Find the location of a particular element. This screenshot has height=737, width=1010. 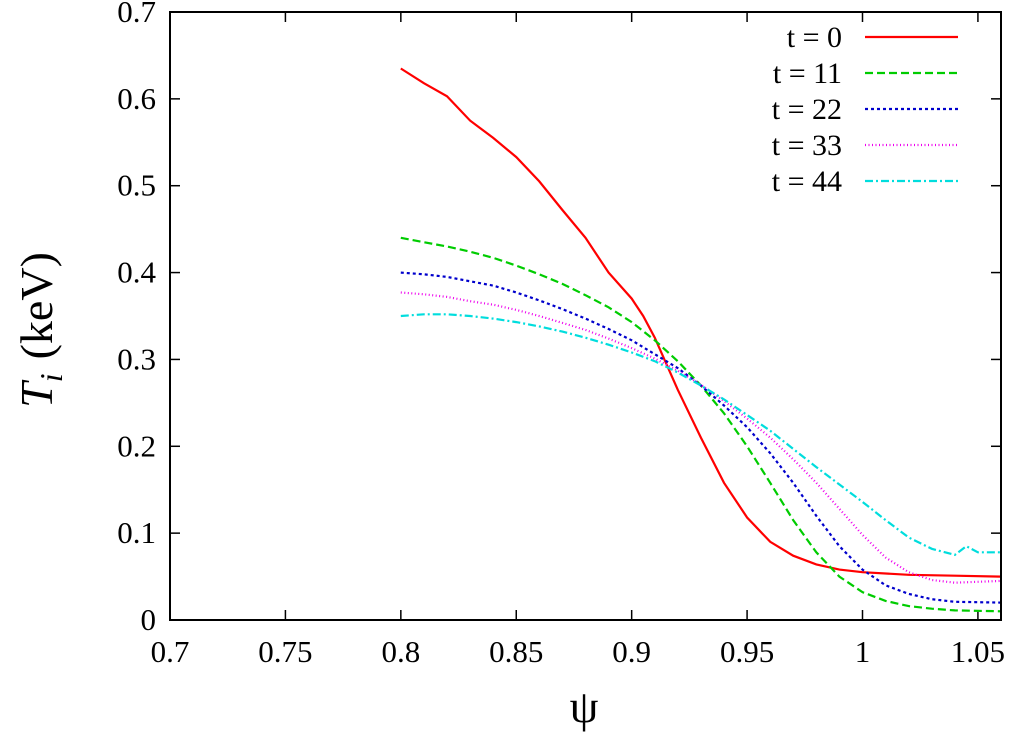

legend-label: t = 44 is located at coordinates (807, 181).